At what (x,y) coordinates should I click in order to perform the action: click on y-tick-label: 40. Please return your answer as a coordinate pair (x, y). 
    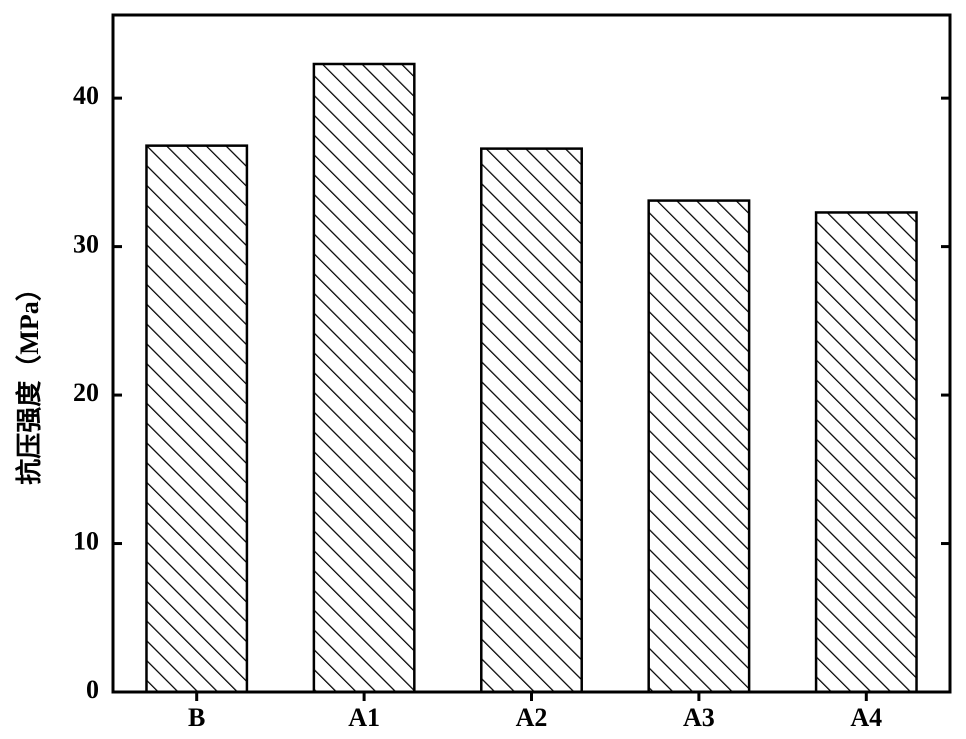
    Looking at the image, I should click on (86, 95).